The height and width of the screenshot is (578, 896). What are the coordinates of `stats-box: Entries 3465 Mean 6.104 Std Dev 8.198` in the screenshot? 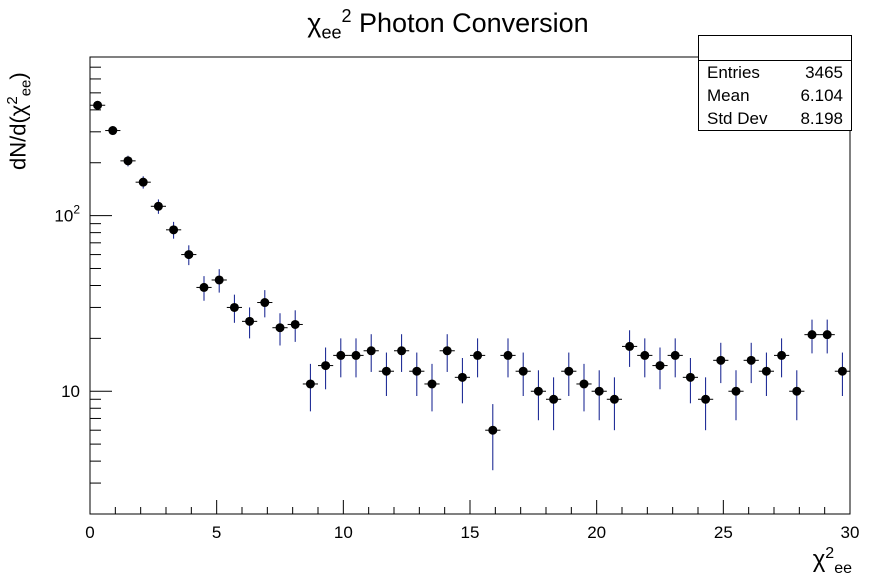 It's located at (775, 83).